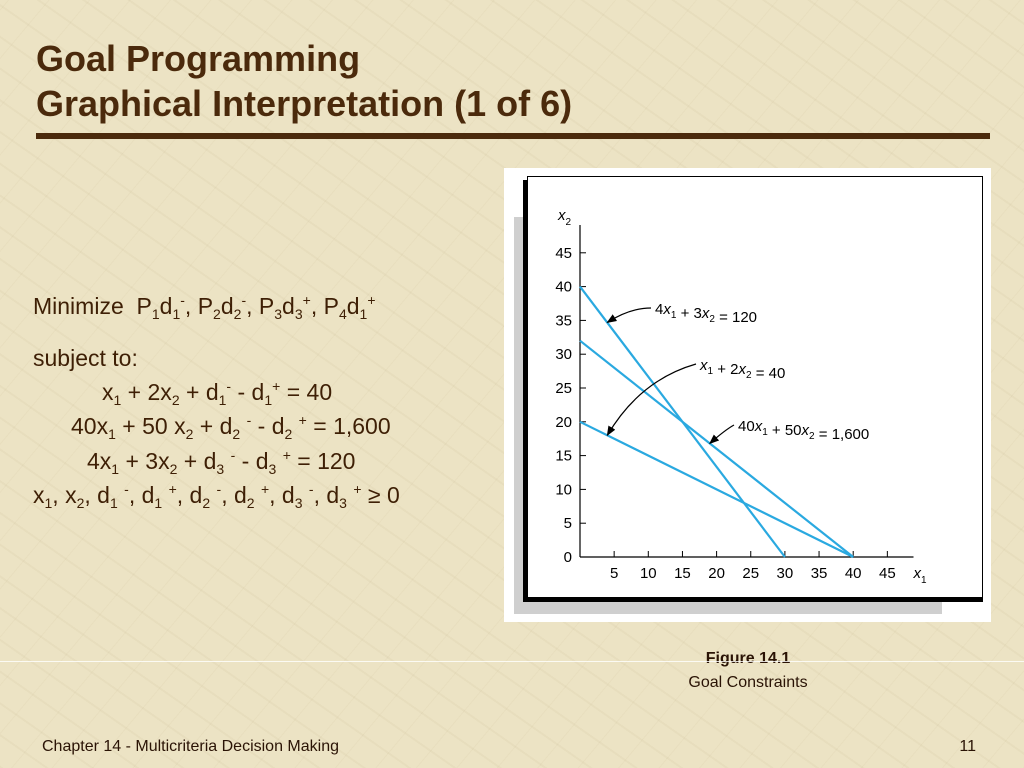 The width and height of the screenshot is (1024, 768). I want to click on y-tick-label: 25, so click(563, 388).